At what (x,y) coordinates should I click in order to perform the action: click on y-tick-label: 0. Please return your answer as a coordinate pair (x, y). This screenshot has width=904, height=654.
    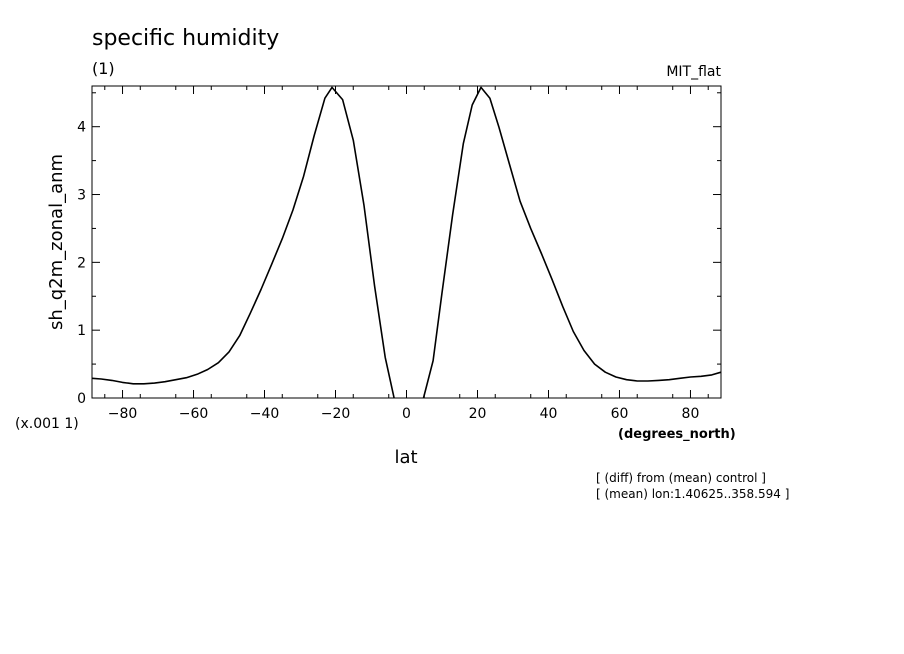
    Looking at the image, I should click on (81, 399).